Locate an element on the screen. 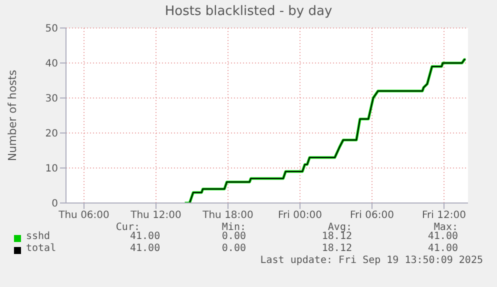  text: Min: is located at coordinates (233, 227).